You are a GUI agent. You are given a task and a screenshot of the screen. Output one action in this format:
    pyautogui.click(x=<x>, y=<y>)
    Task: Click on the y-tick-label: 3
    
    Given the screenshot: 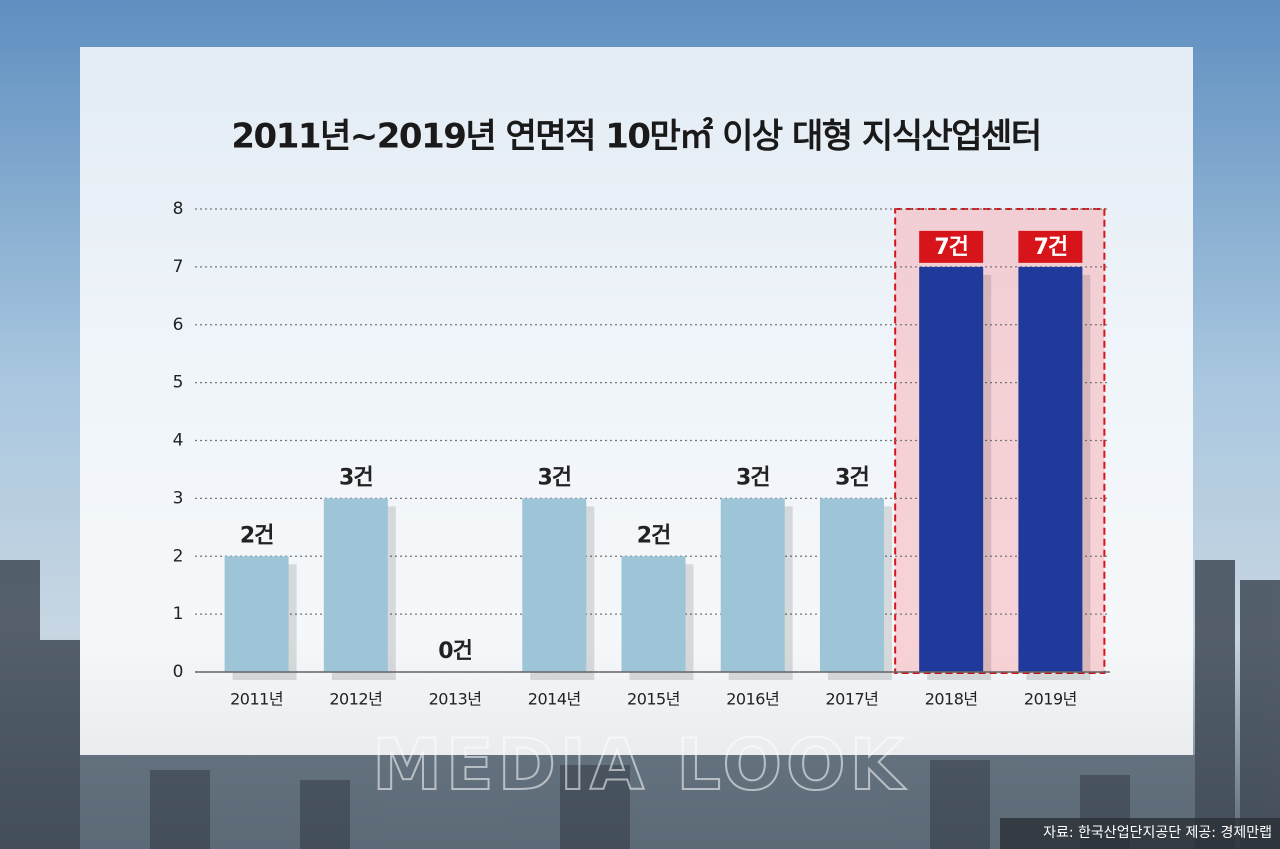 What is the action you would take?
    pyautogui.click(x=178, y=498)
    